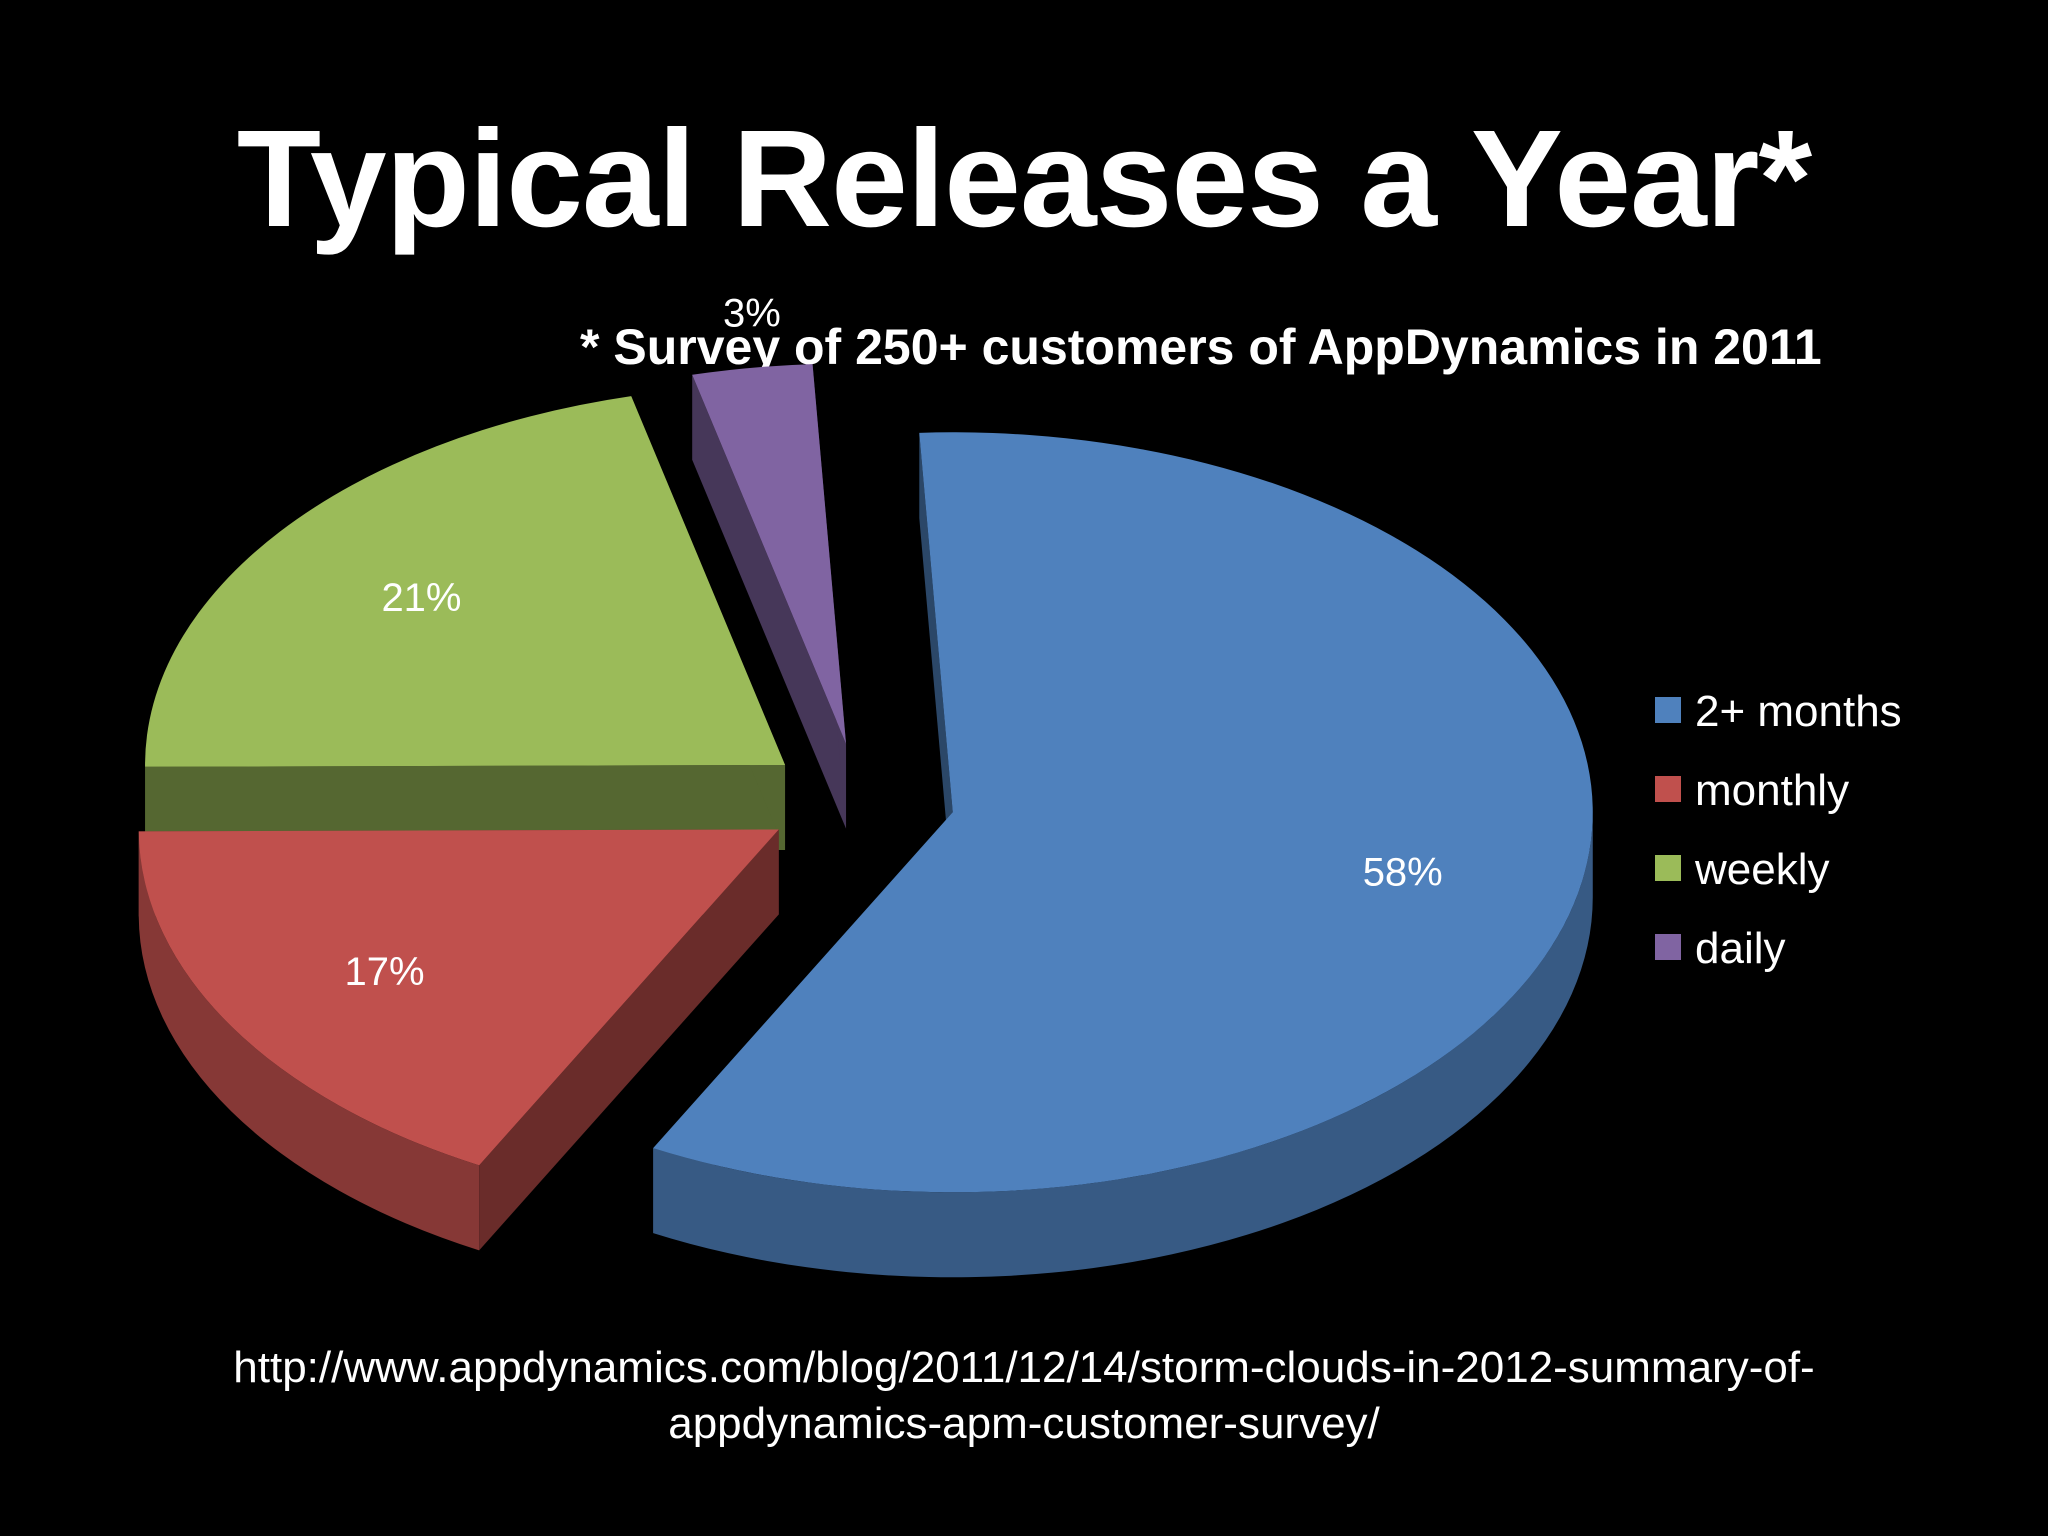  What do you see at coordinates (1668, 710) in the screenshot?
I see `legend-swatch-2-months` at bounding box center [1668, 710].